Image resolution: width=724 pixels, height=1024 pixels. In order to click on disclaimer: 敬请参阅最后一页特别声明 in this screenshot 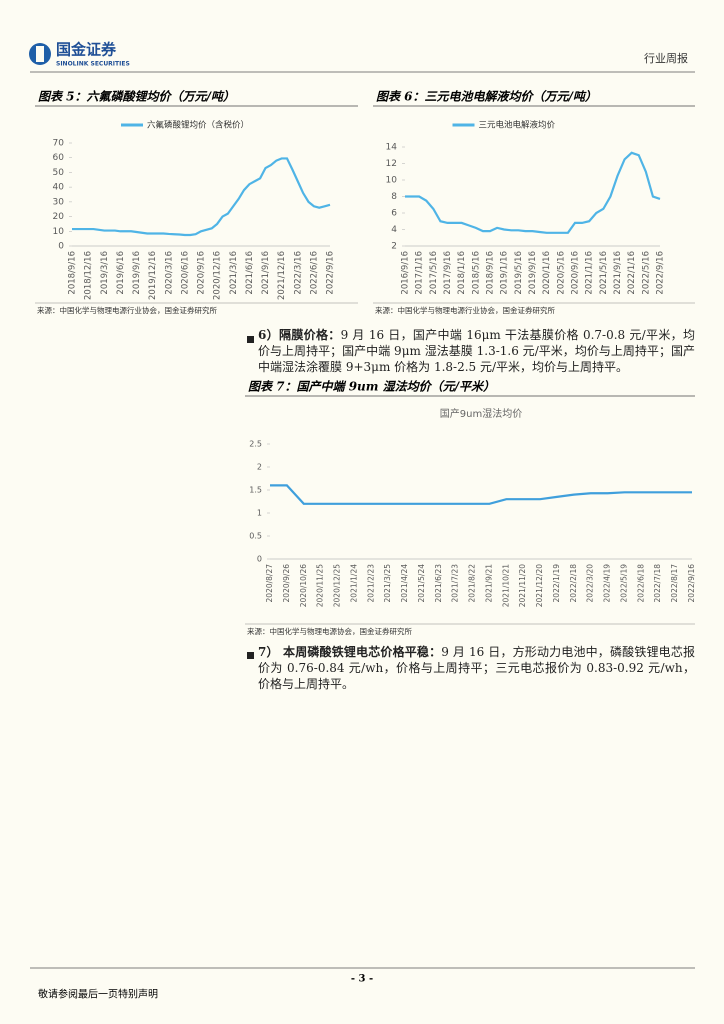, I will do `click(98, 994)`.